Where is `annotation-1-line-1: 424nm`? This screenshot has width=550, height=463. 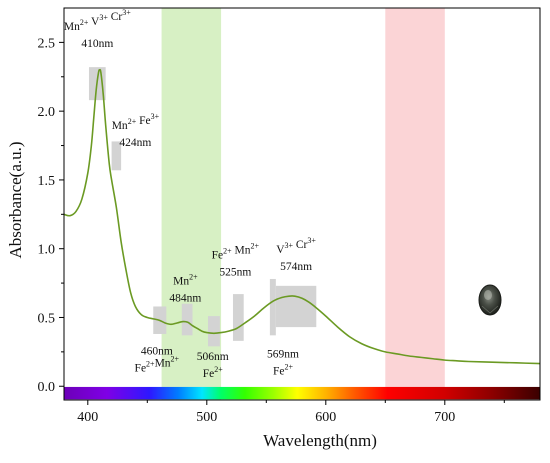
annotation-1-line-1: 424nm is located at coordinates (135, 143).